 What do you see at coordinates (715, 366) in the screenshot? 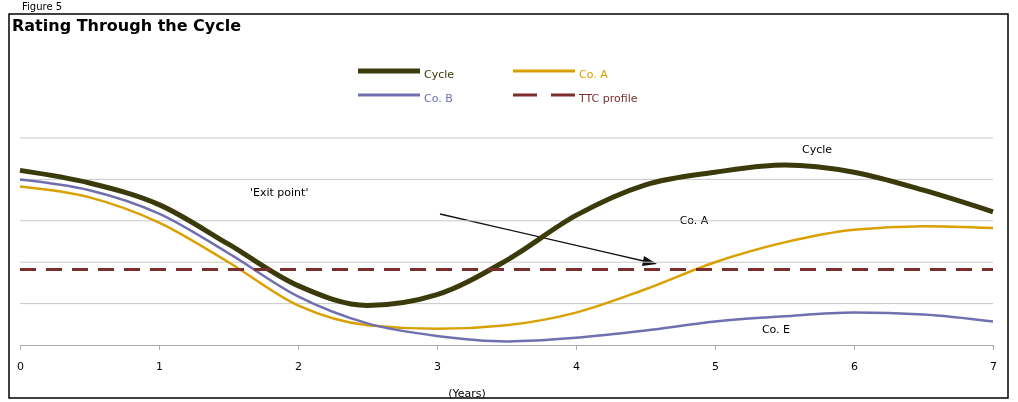
I see `x-tick-label: 5` at bounding box center [715, 366].